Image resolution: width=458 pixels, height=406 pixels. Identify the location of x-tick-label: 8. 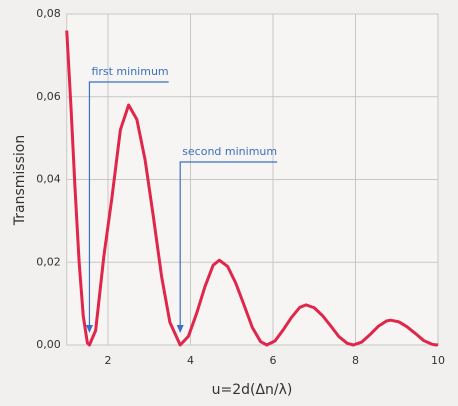
(355, 360).